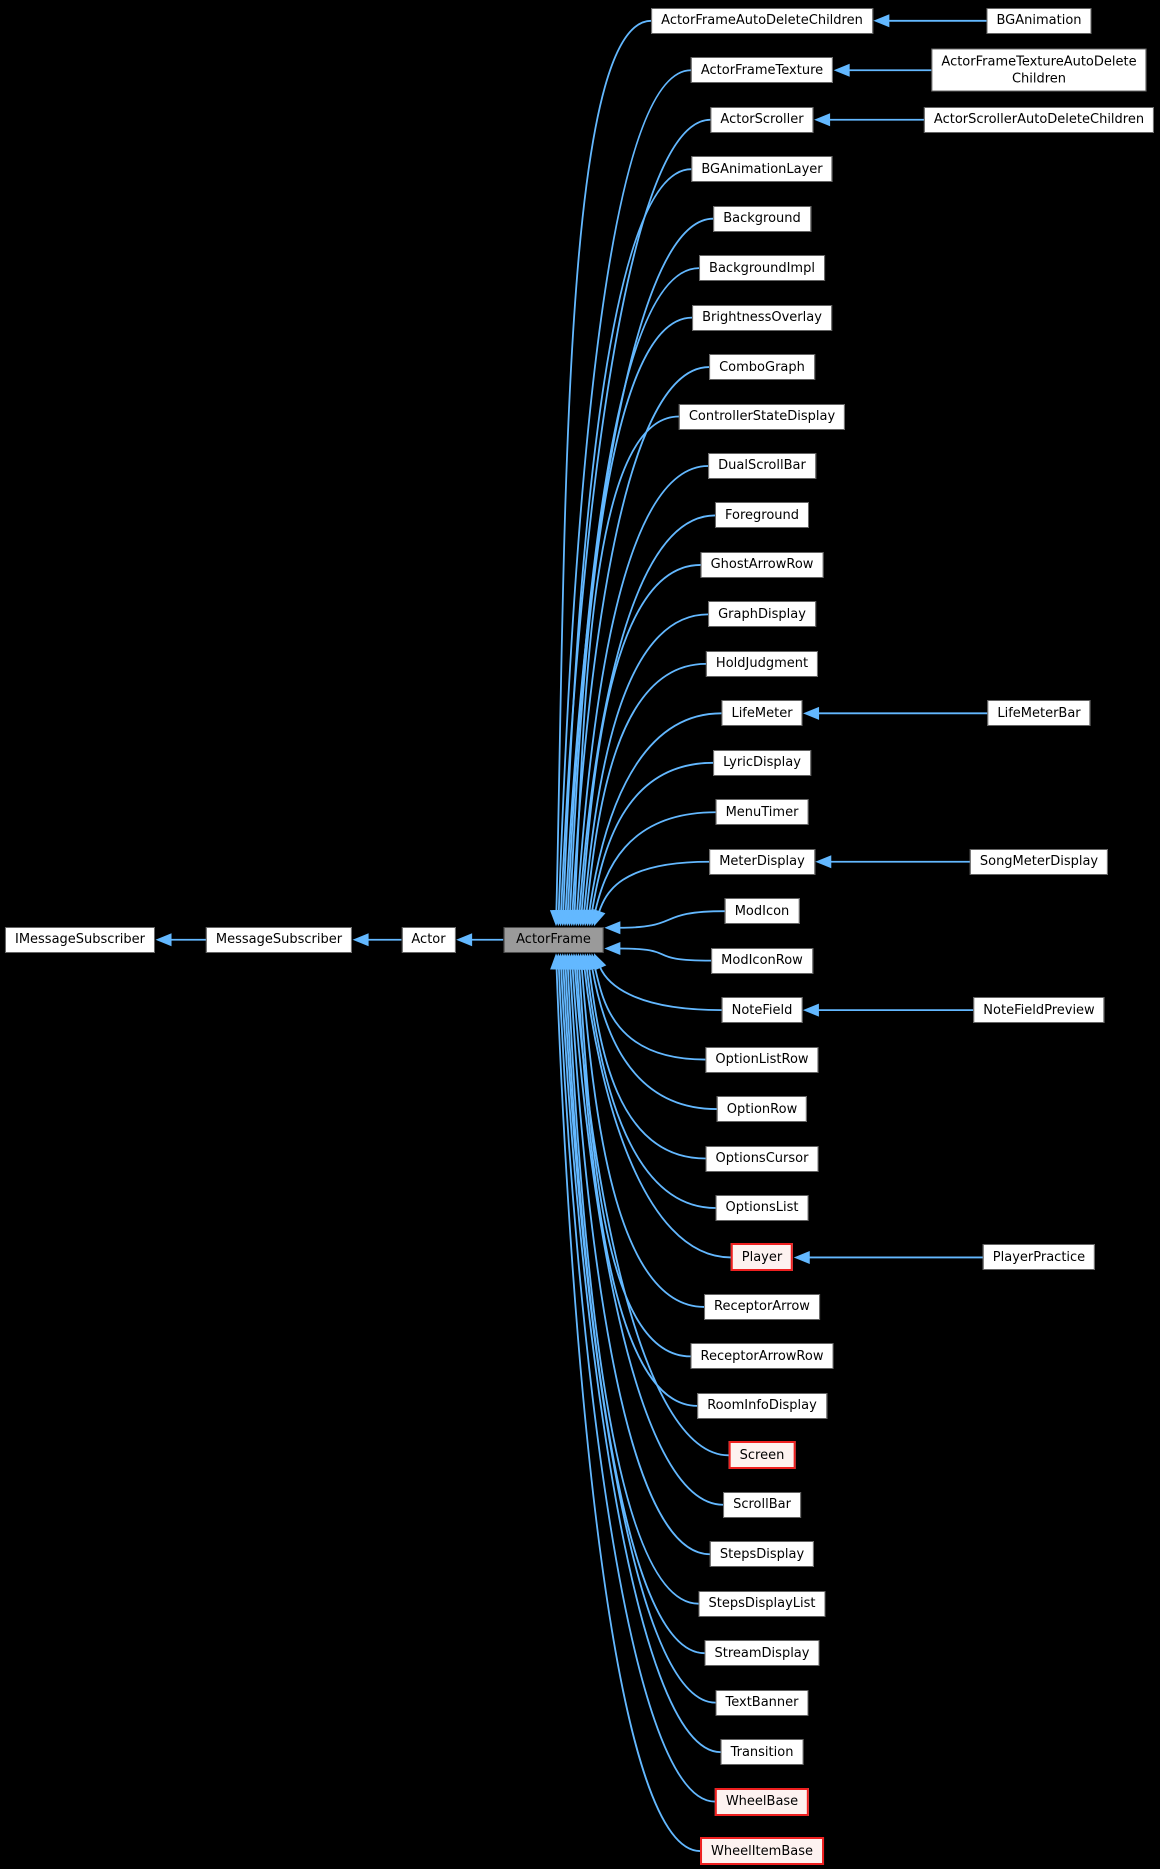 The height and width of the screenshot is (1869, 1160). What do you see at coordinates (762, 614) in the screenshot?
I see `class-node-graph-display: GraphDisplay` at bounding box center [762, 614].